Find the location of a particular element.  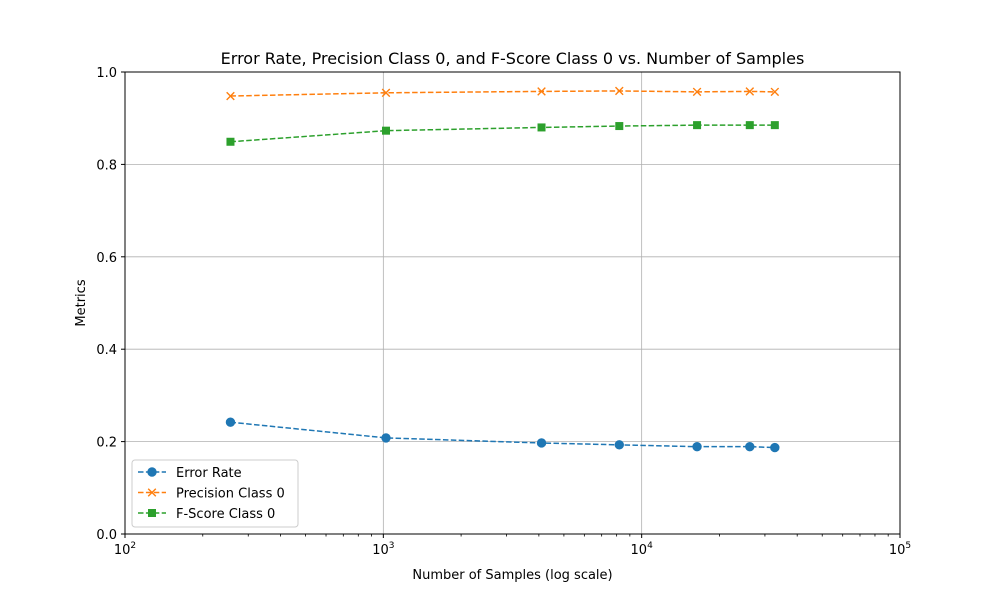

y-axis-label: Metrics is located at coordinates (81, 302).